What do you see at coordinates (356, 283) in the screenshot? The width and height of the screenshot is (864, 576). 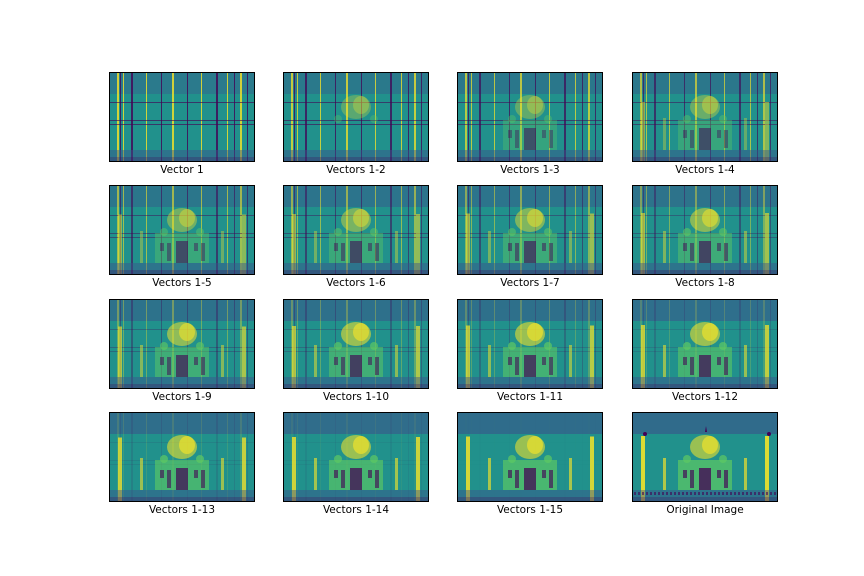 I see `panel-caption: Vectors 1-6` at bounding box center [356, 283].